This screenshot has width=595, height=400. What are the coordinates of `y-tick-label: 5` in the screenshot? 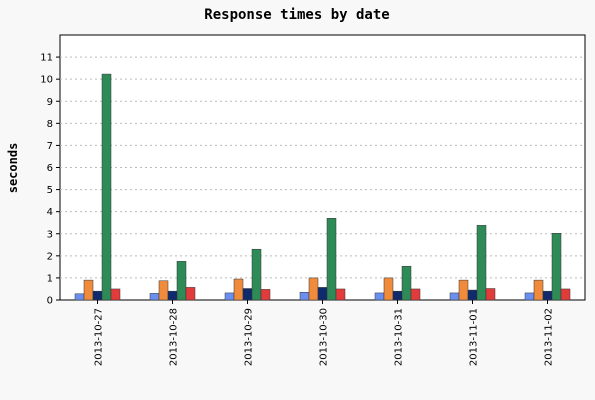 It's located at (50, 190).